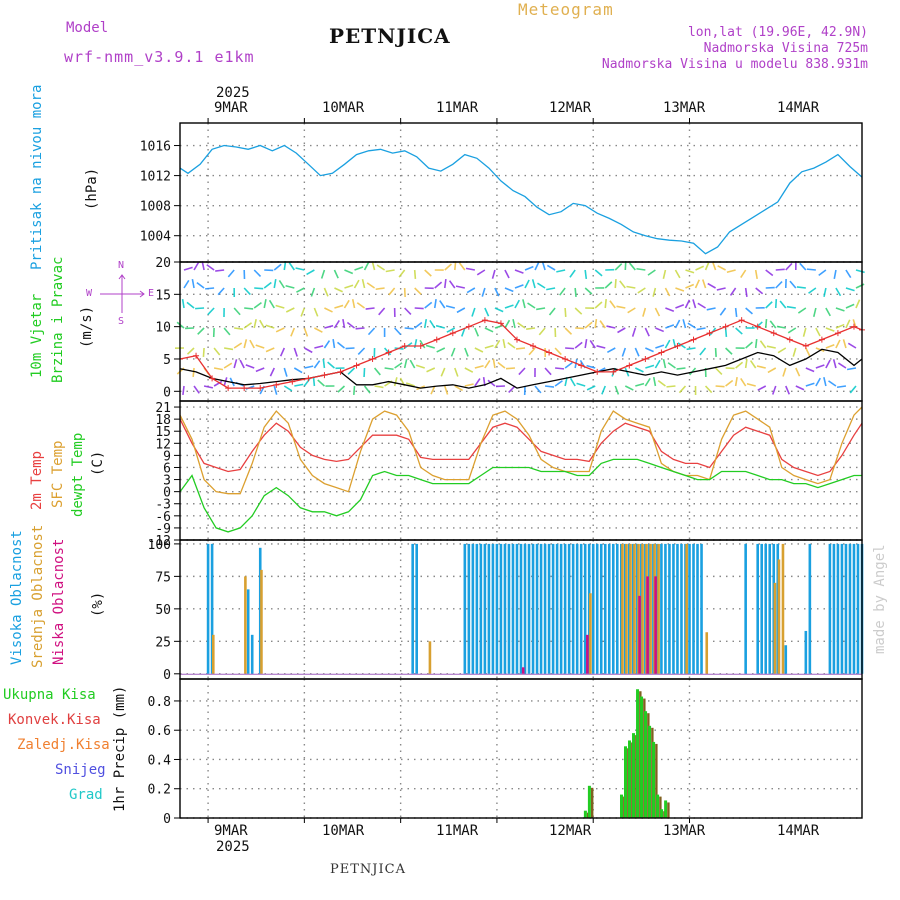 The height and width of the screenshot is (900, 900). I want to click on top-day-9mar: 9MAR, so click(231, 108).